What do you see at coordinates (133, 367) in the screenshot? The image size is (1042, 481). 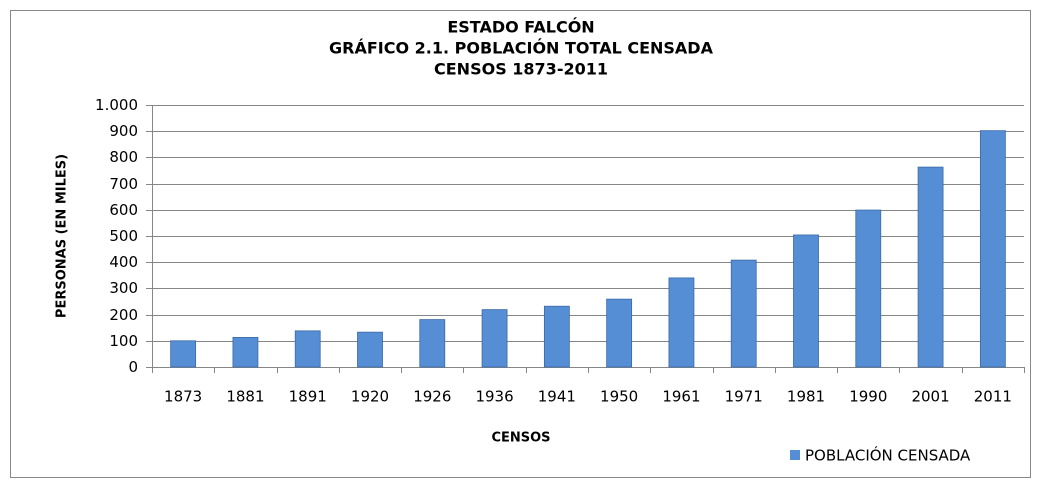 I see `y-tick-label: 0` at bounding box center [133, 367].